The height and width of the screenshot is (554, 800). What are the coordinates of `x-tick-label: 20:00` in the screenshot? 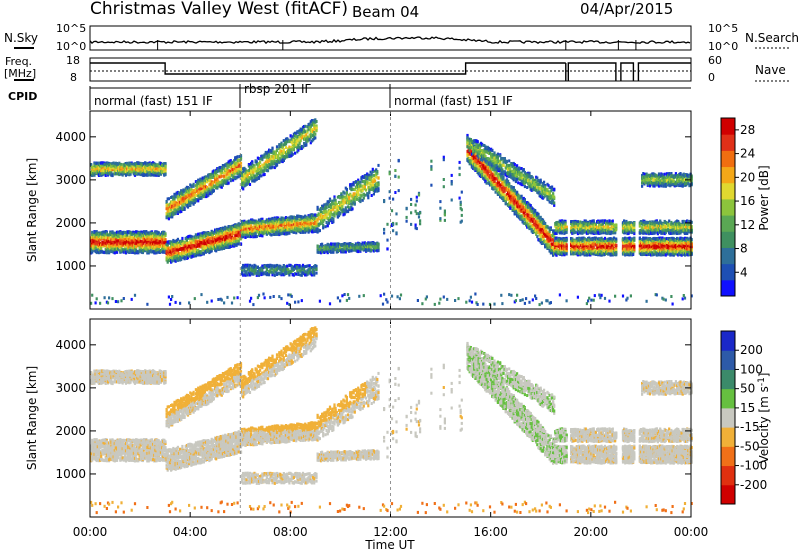 It's located at (591, 532).